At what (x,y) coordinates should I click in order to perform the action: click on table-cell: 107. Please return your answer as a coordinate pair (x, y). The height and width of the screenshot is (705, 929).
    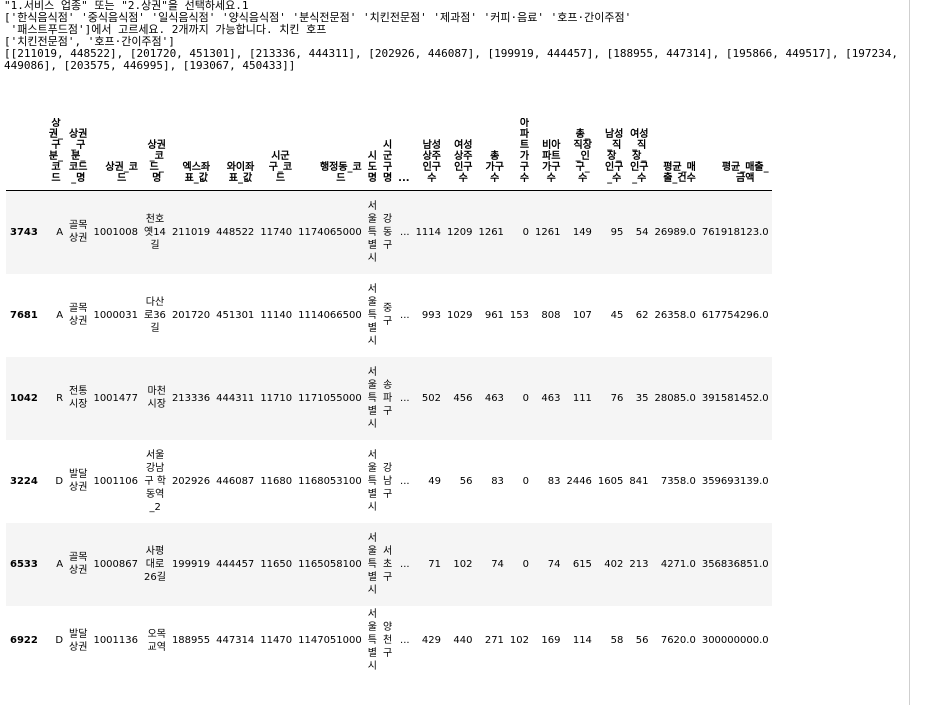
    Looking at the image, I should click on (582, 315).